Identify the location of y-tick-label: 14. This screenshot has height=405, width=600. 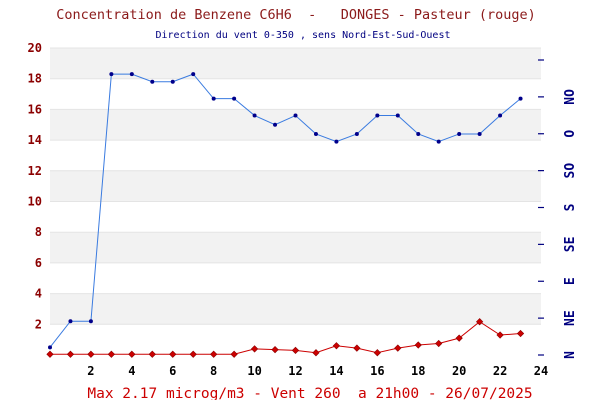
(35, 140).